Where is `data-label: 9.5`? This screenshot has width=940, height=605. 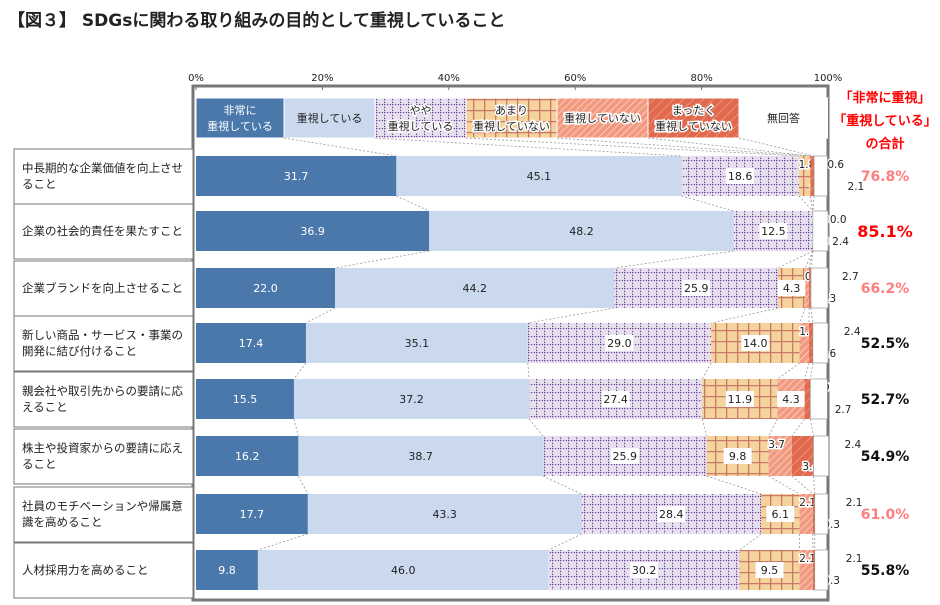
data-label: 9.5 is located at coordinates (770, 570).